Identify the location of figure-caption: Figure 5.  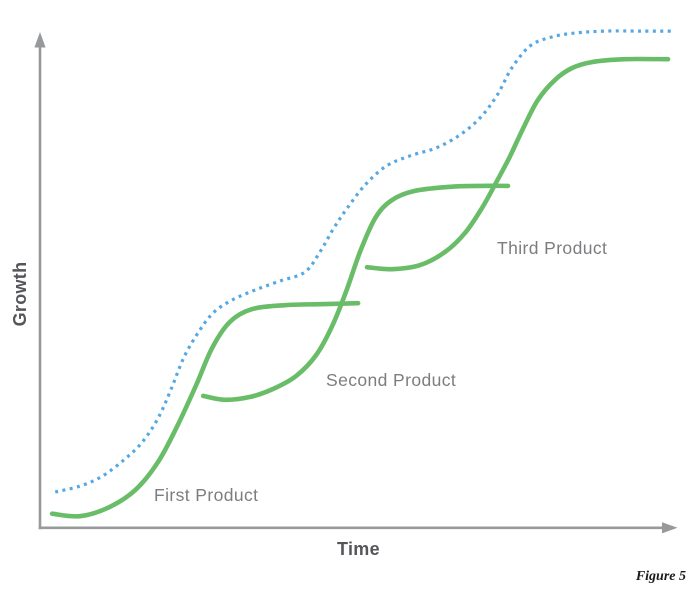
(660, 576).